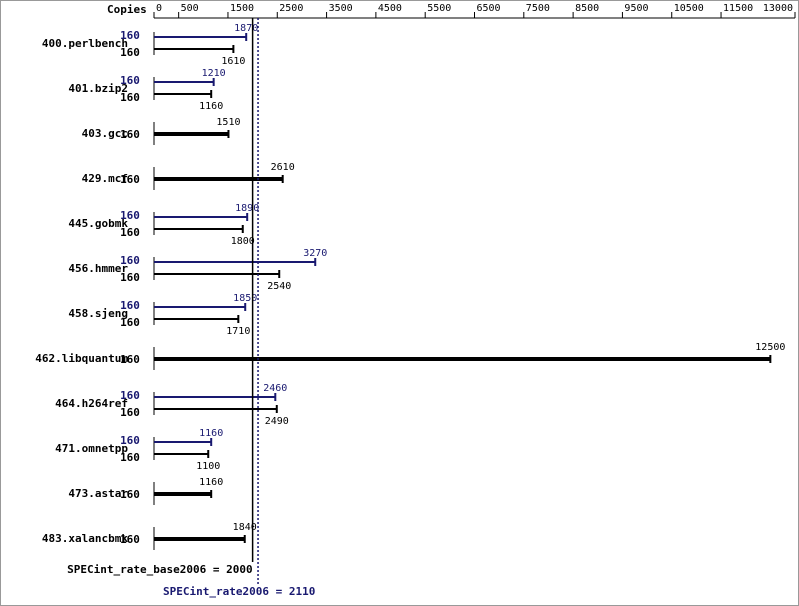 The image size is (799, 606). I want to click on value-label: 1710, so click(238, 331).